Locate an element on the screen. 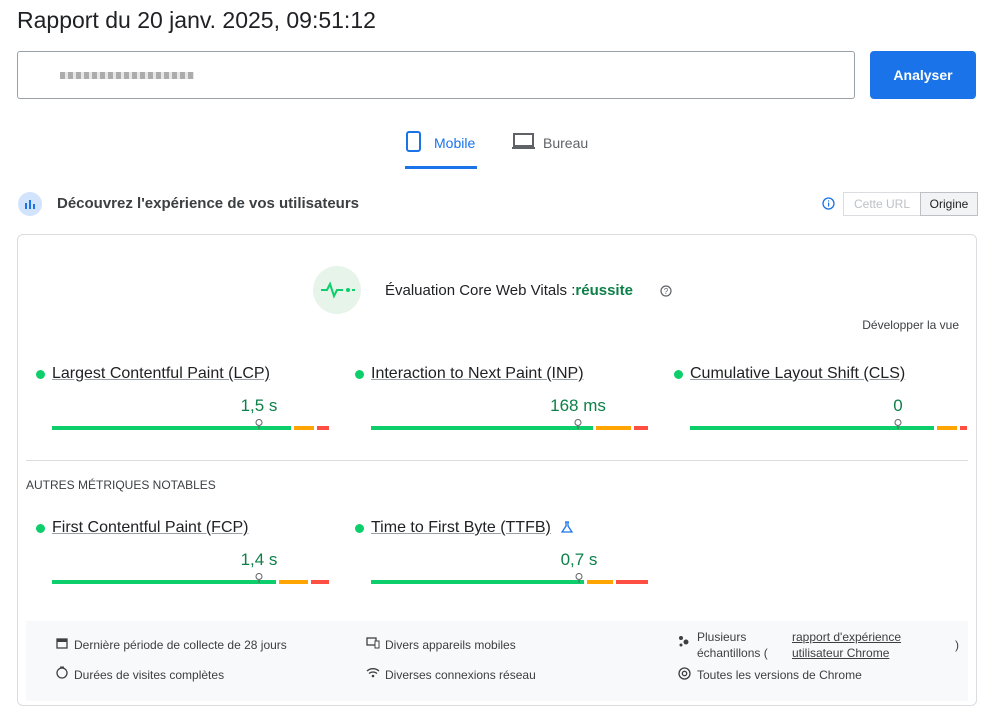  tab-mobile: Mobile is located at coordinates (441, 148).